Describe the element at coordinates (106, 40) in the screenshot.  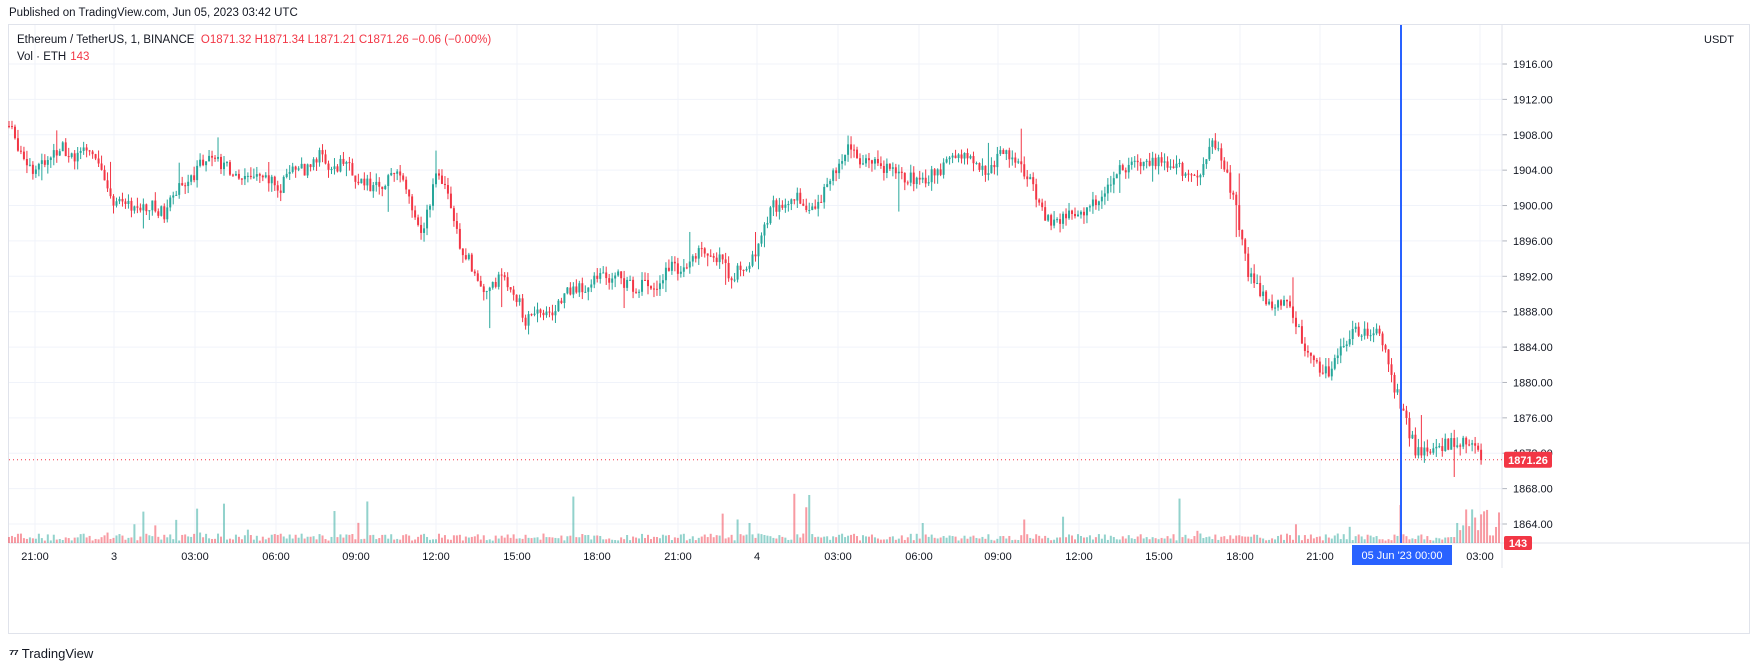
I see `symbol-title: Ethereum / TetherUS, 1, BINANCE` at that location.